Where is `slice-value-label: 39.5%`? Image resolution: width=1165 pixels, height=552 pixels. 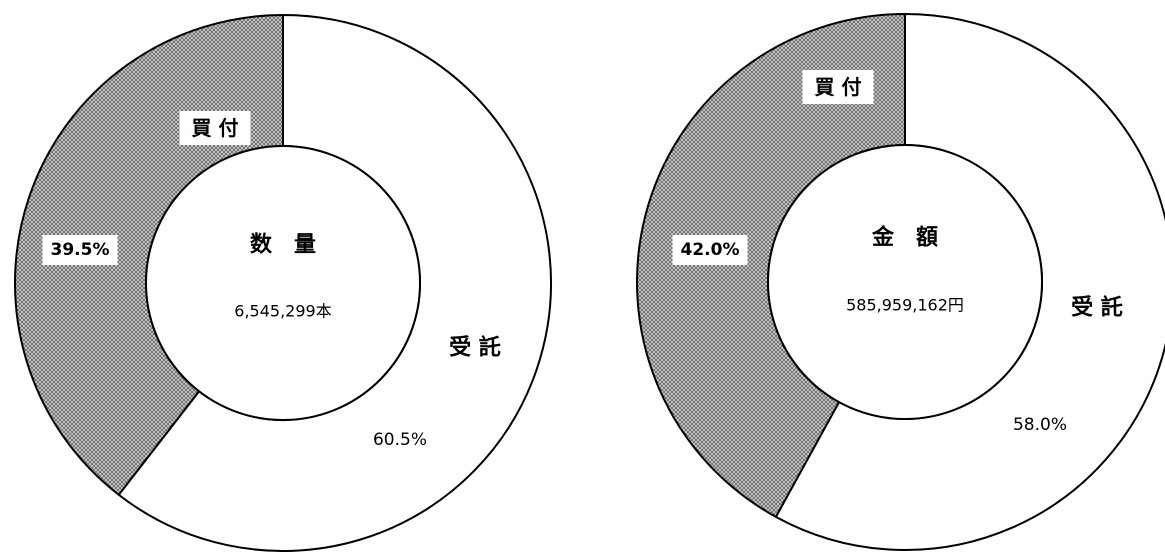
slice-value-label: 39.5% is located at coordinates (80, 250).